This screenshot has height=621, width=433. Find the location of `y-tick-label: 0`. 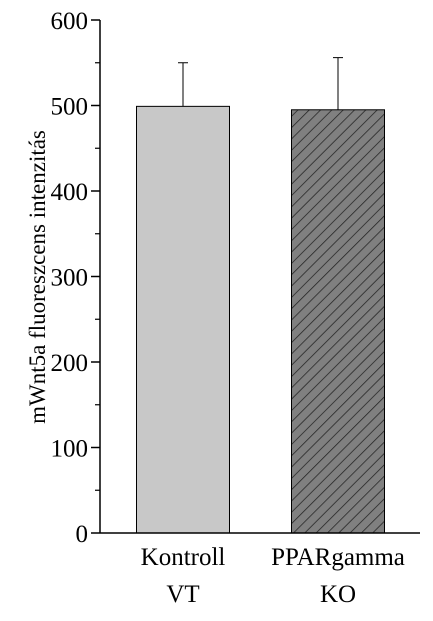

y-tick-label: 0 is located at coordinates (82, 534).